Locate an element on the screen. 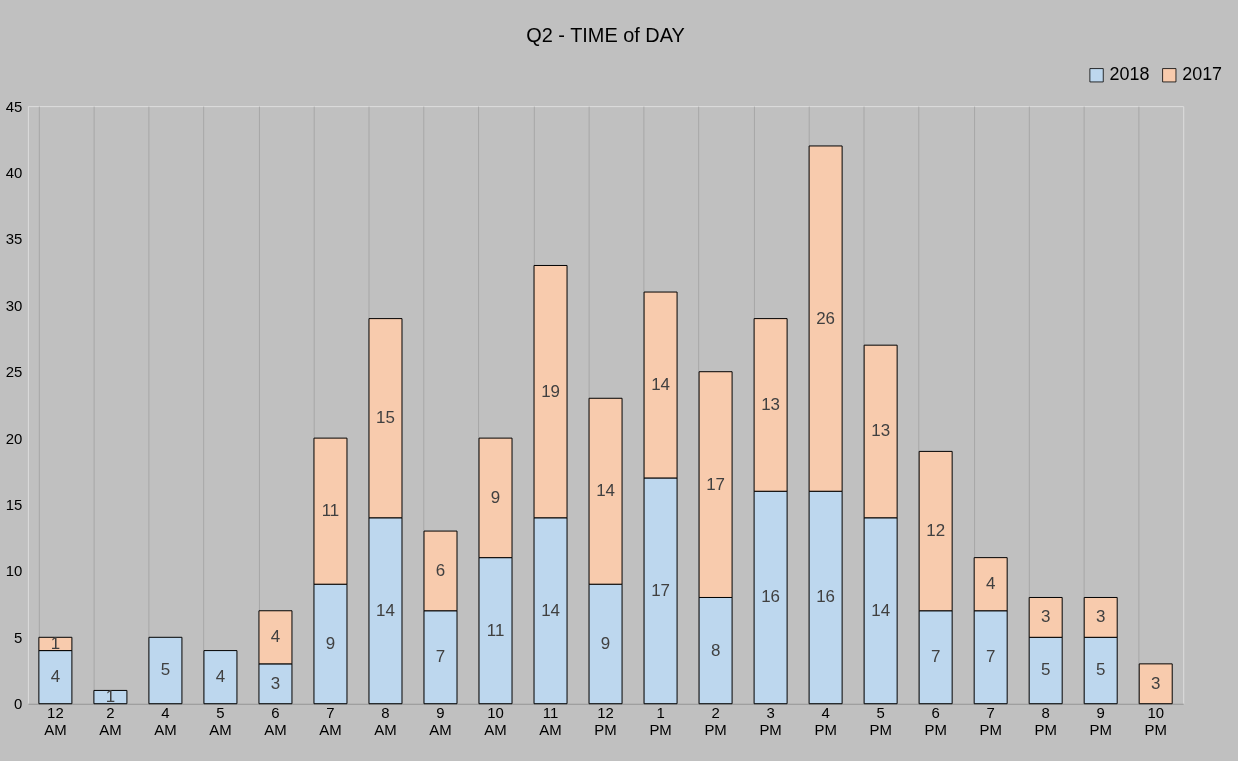  y-tick-label: 25 is located at coordinates (14, 372).